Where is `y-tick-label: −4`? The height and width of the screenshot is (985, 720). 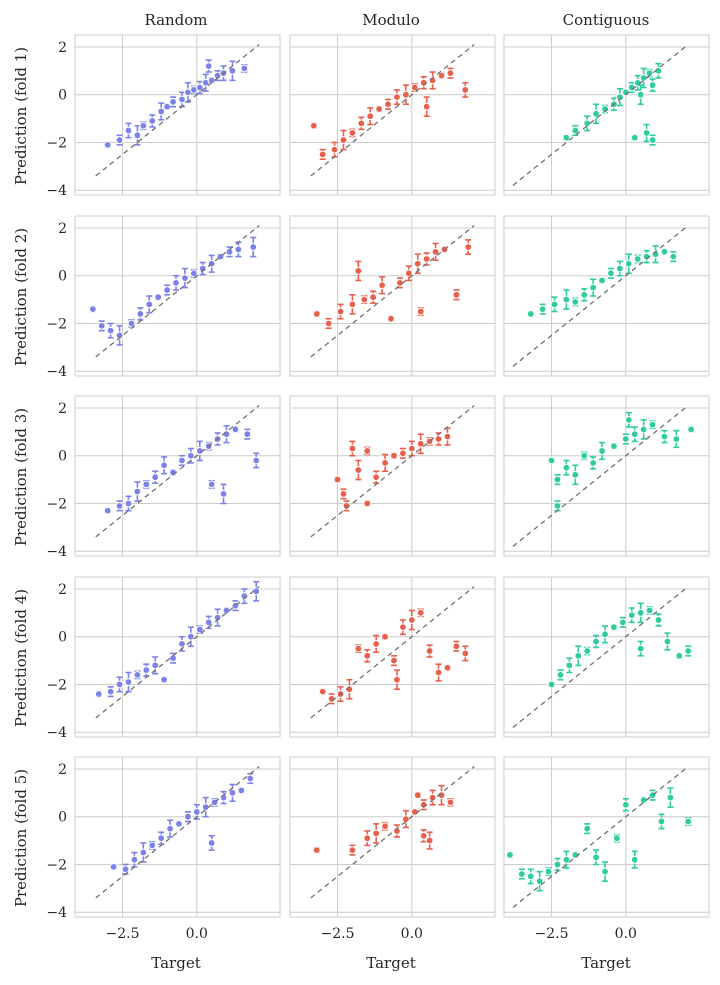 y-tick-label: −4 is located at coordinates (56, 372).